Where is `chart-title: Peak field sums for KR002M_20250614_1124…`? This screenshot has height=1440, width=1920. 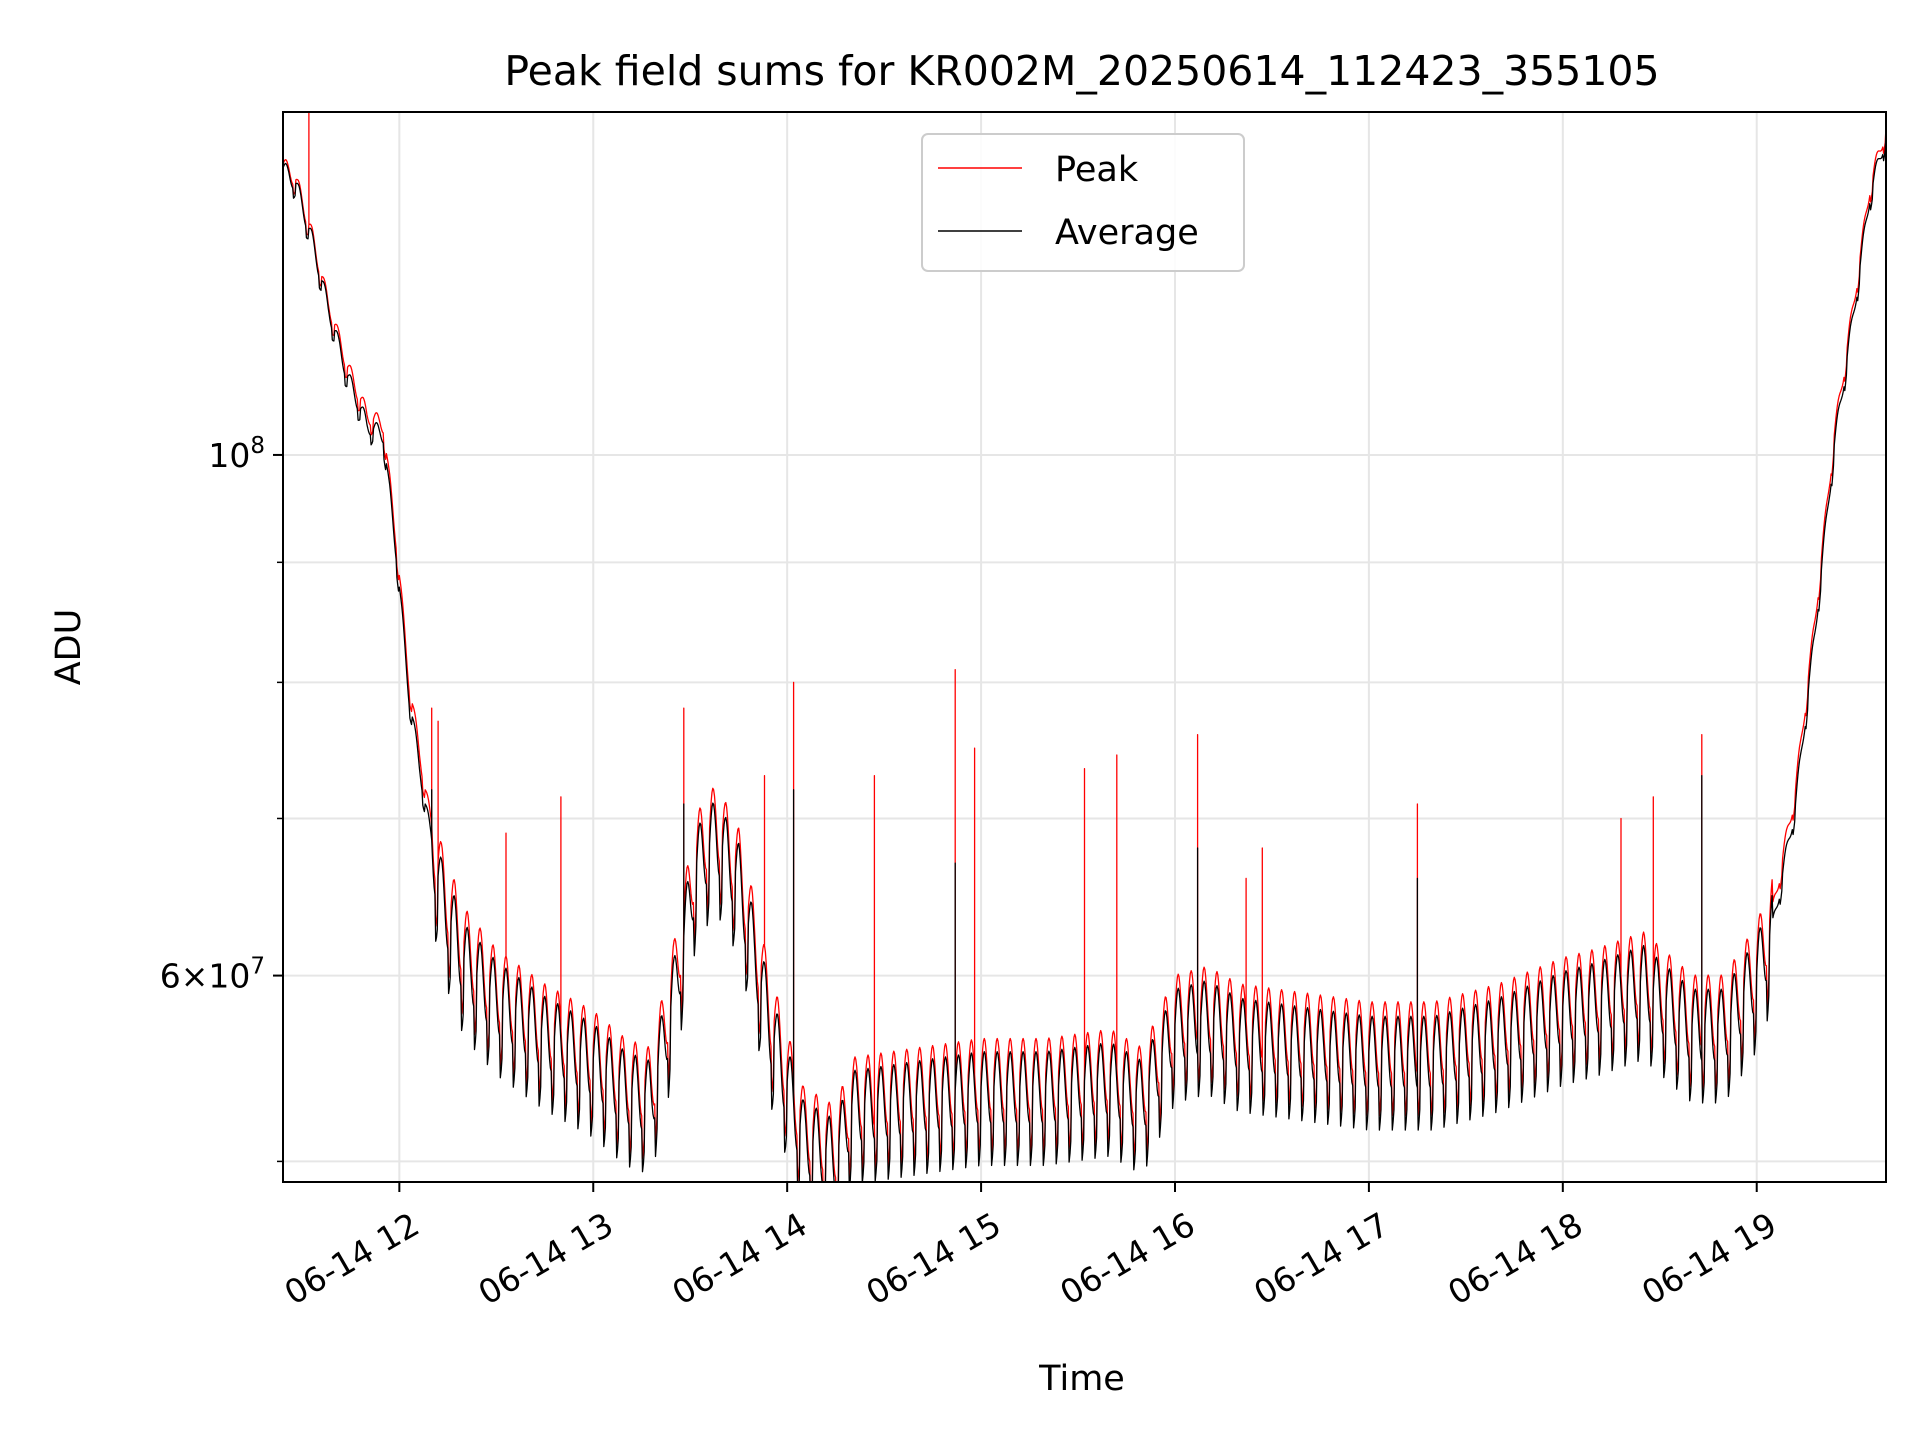
chart-title: Peak field sums for KR002M_20250614_1124… is located at coordinates (1081, 71).